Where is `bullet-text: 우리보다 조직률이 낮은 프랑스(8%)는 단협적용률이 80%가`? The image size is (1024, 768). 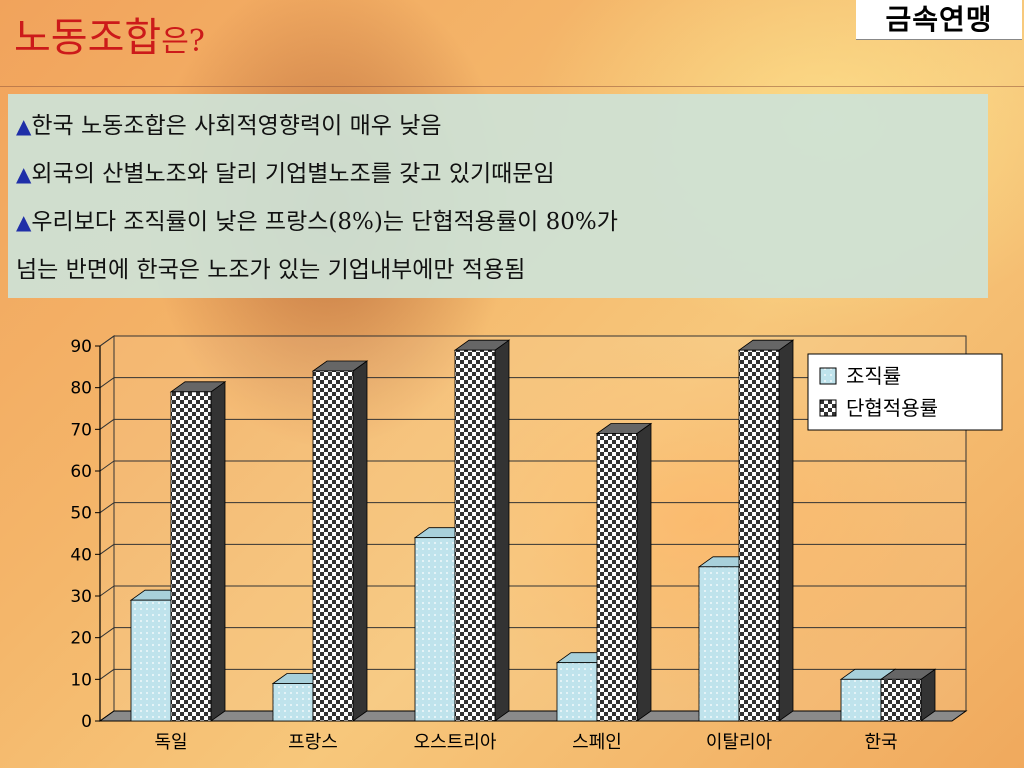 bullet-text: 우리보다 조직률이 낮은 프랑스(8%)는 단협적용률이 80%가 is located at coordinates (324, 222).